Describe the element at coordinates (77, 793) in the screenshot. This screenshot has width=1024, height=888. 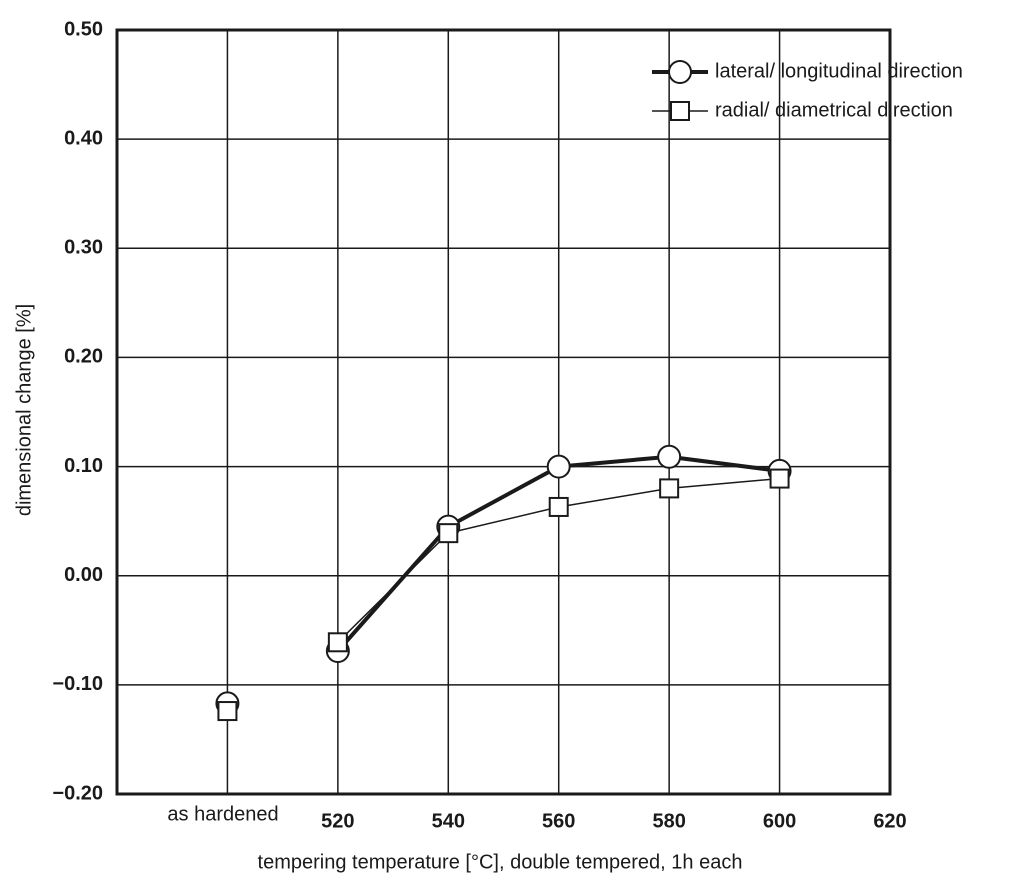
I see `y-tick-label: −0.20` at that location.